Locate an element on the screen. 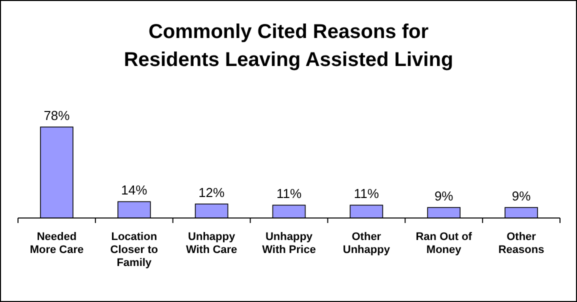 The height and width of the screenshot is (302, 577). x-tick-label: Location Closer to Family is located at coordinates (134, 250).